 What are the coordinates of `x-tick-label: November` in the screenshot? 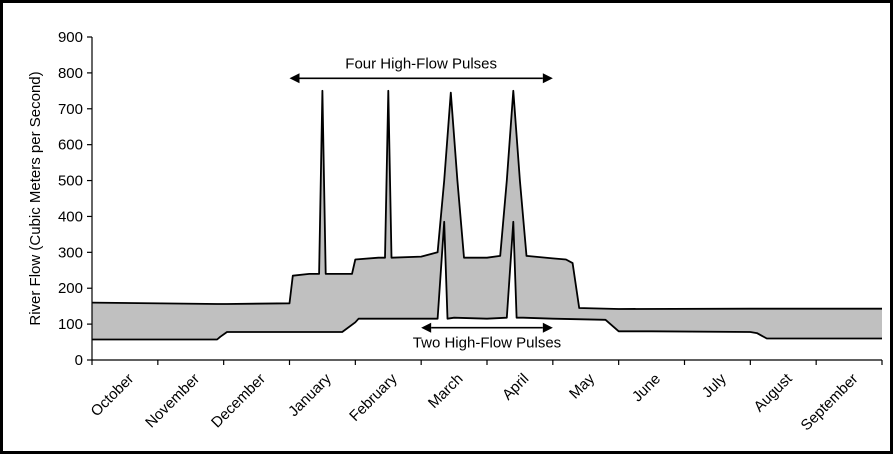 It's located at (172, 400).